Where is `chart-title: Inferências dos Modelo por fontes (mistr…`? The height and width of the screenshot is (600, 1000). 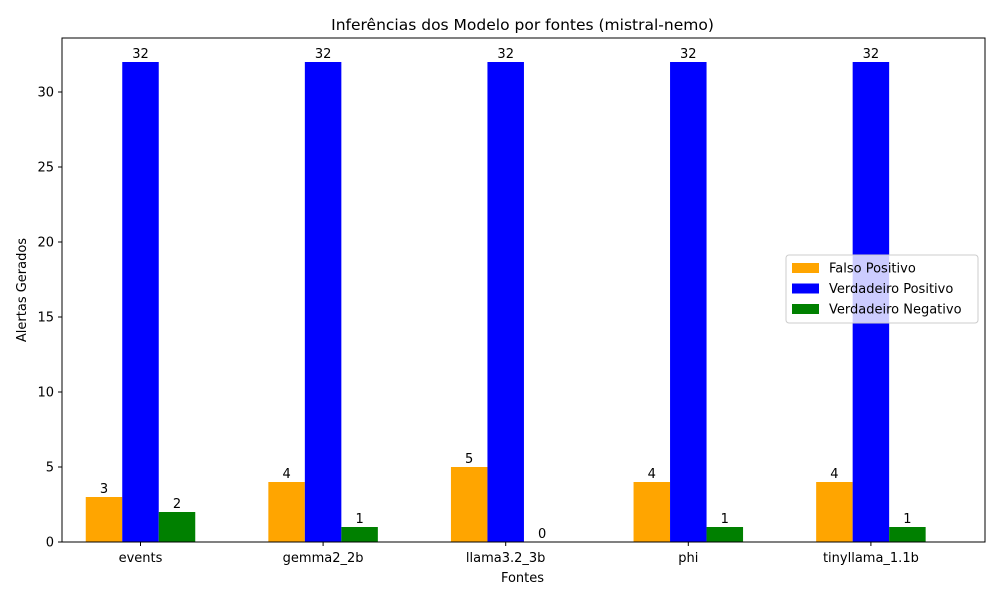
chart-title: Inferências dos Modelo por fontes (mistr… is located at coordinates (522, 25).